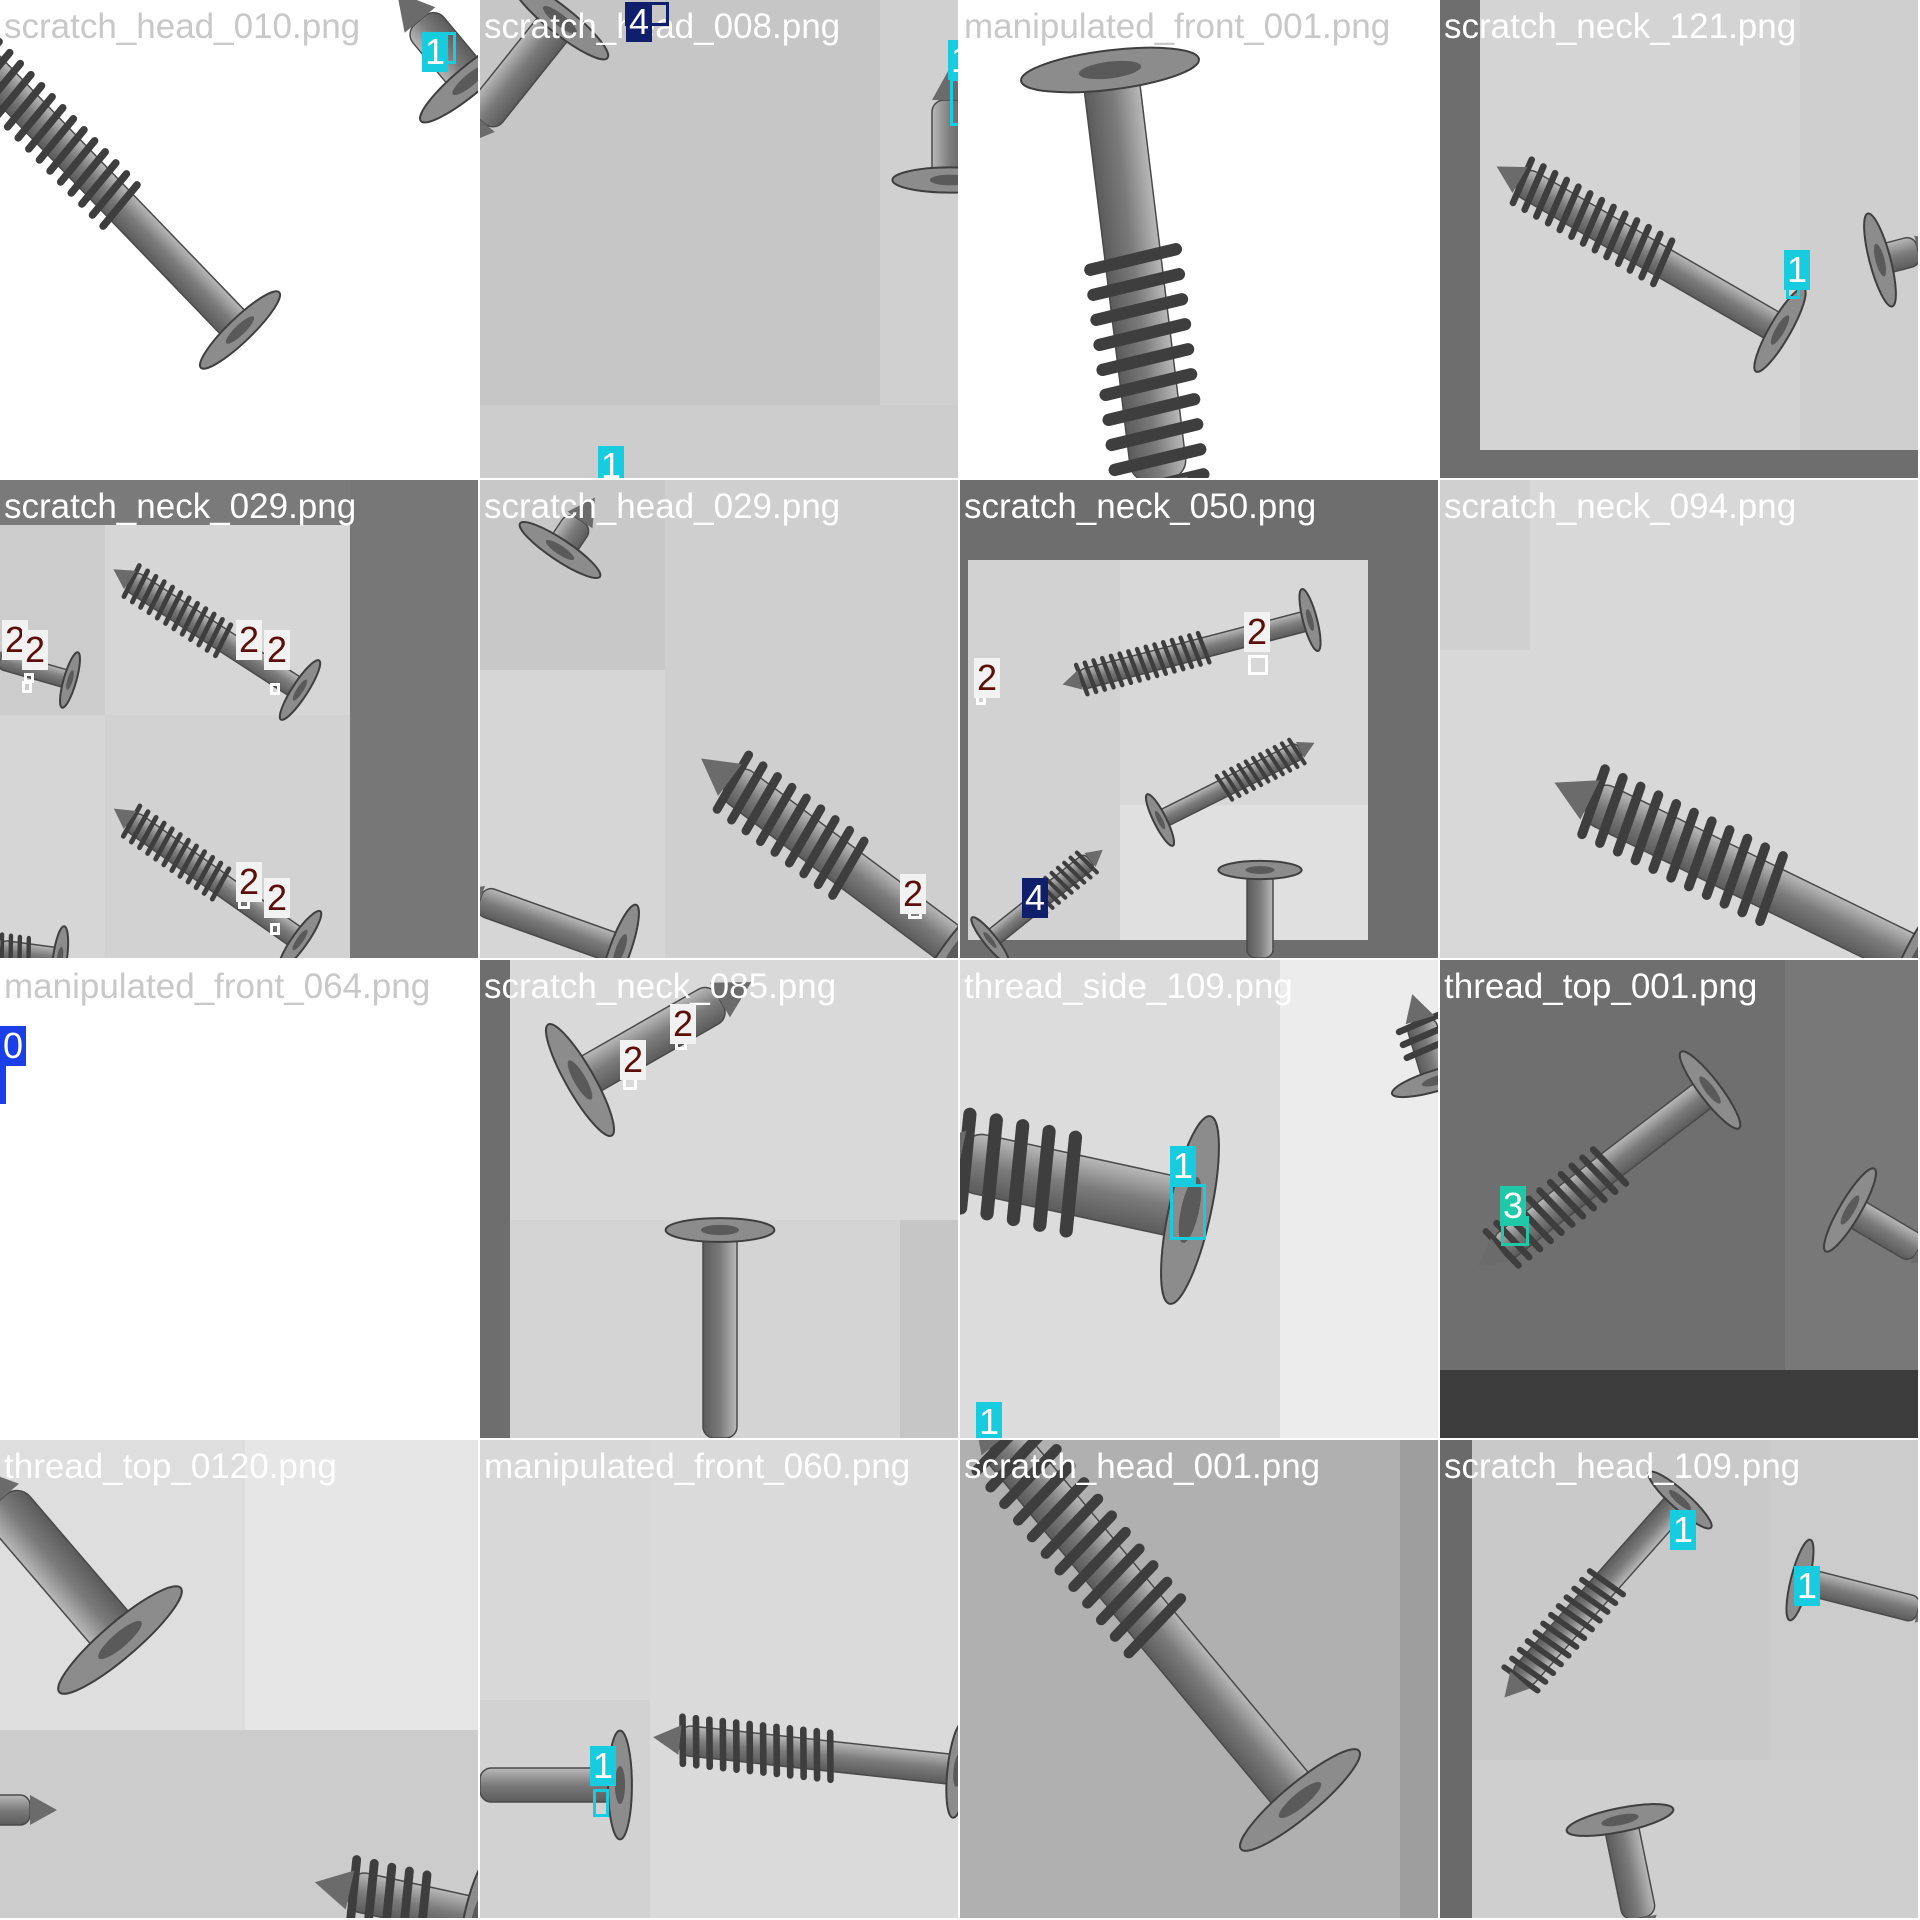  I want to click on mosaic-tile: manipulated_front_001.png, so click(1199, 239).